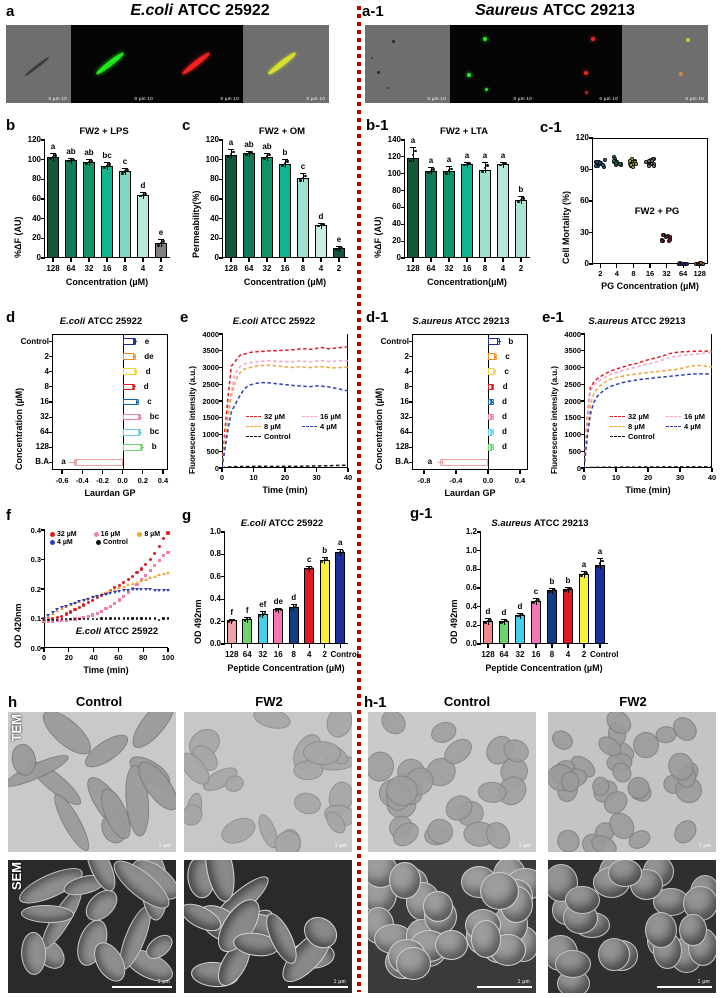  I want to click on panel-d-ytick-mark, so click(50, 341).